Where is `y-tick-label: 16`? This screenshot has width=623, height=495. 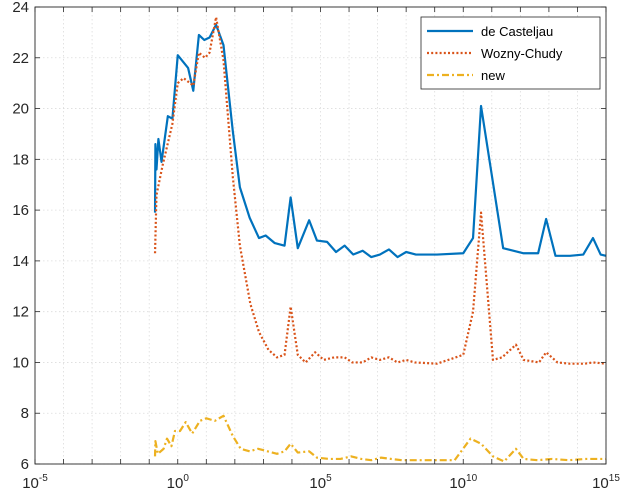
y-tick-label: 16 is located at coordinates (20, 210).